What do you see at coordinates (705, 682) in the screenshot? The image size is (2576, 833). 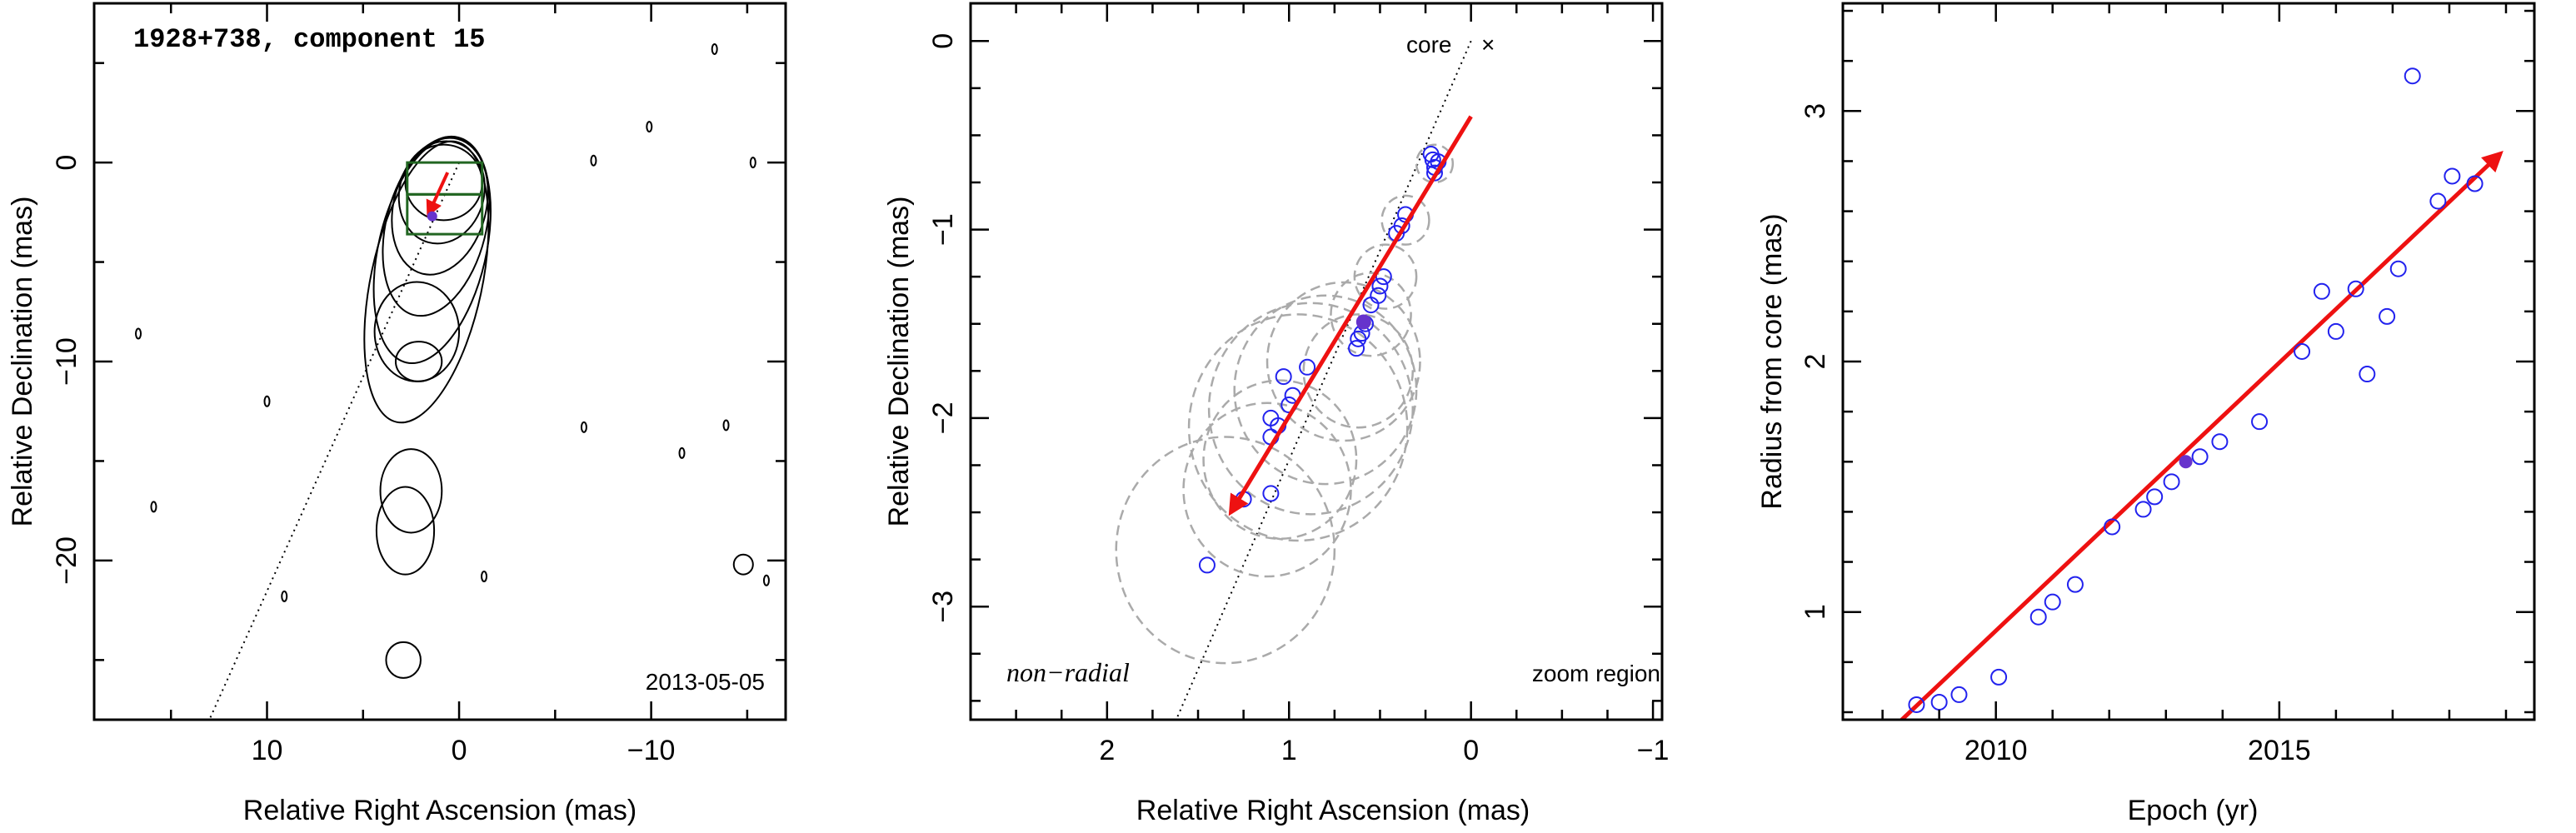 I see `map-date-label: 2013-05-05` at bounding box center [705, 682].